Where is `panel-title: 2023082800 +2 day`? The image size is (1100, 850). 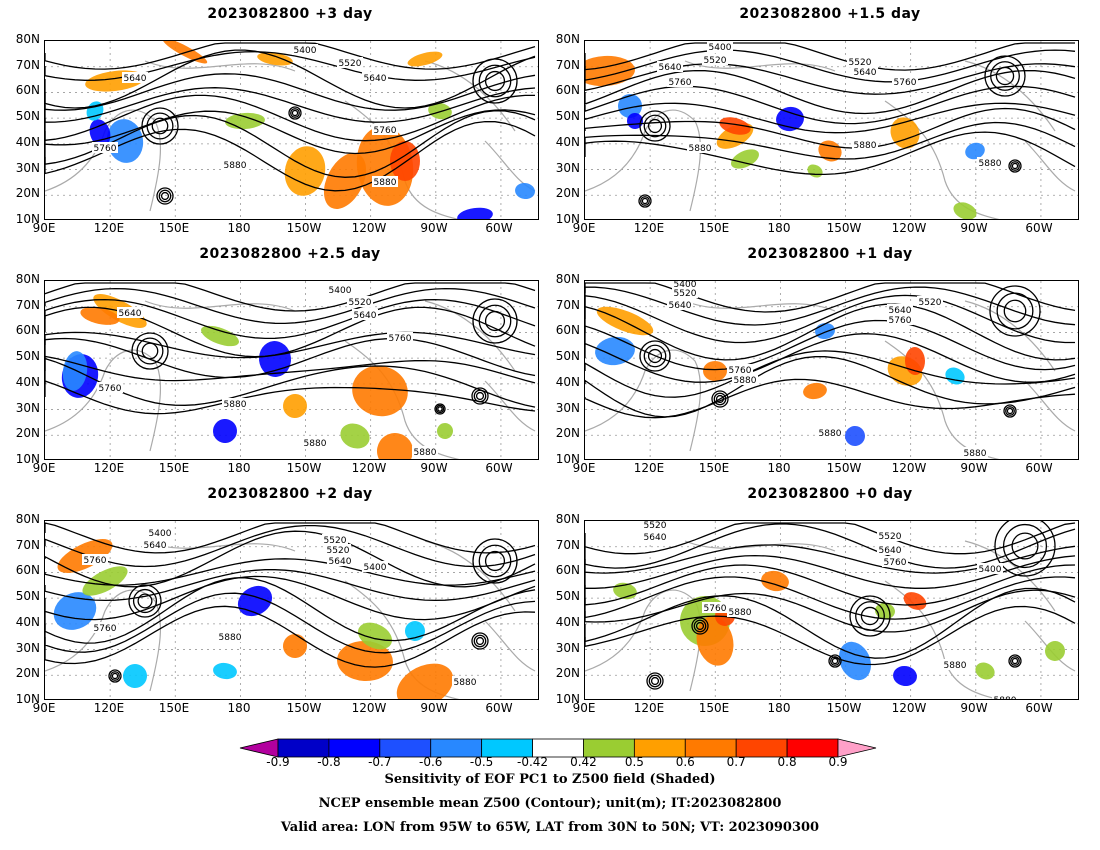
panel-title: 2023082800 +2 day is located at coordinates (290, 494).